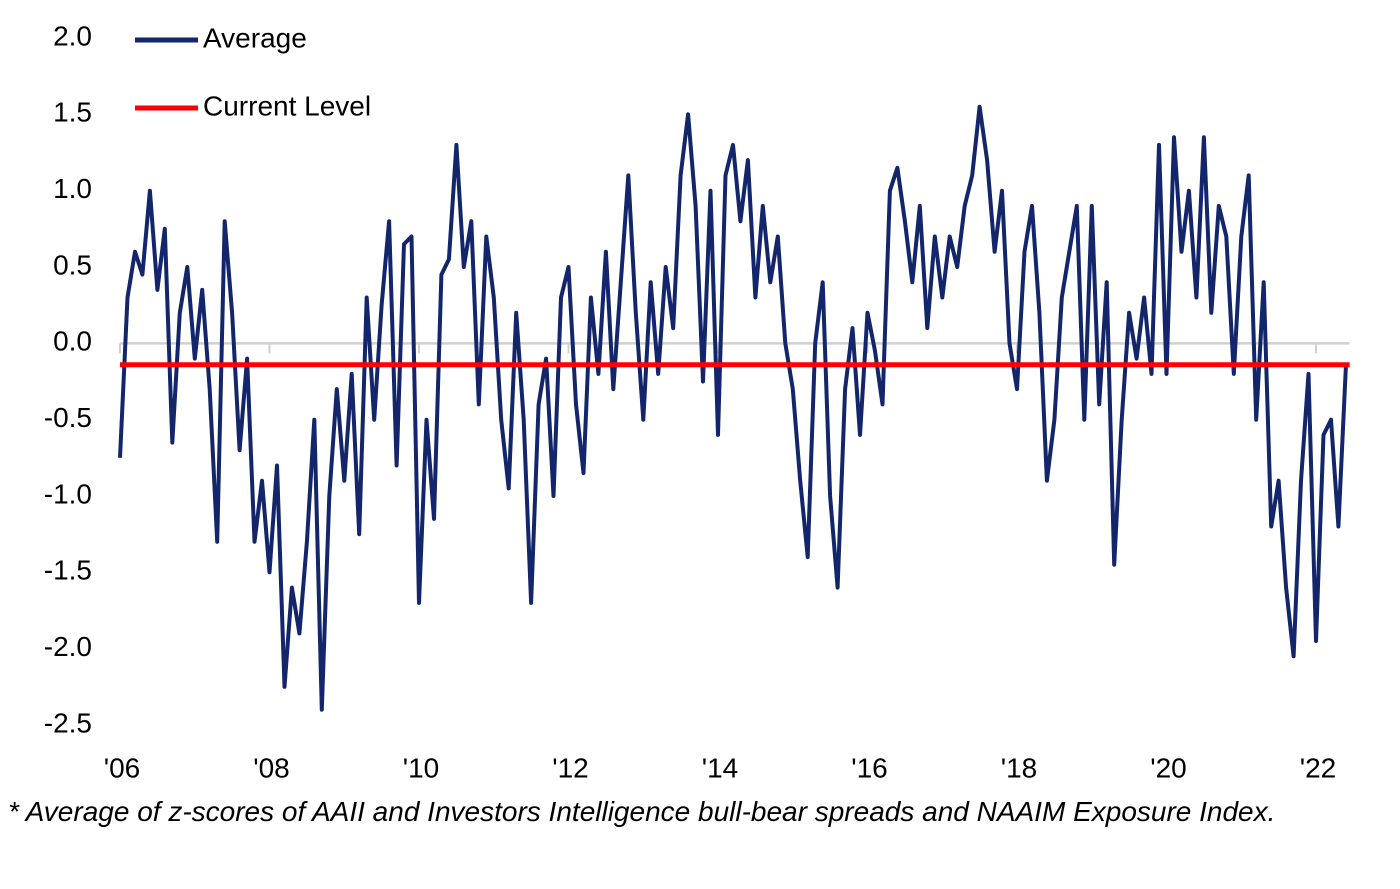 Image resolution: width=1400 pixels, height=889 pixels. I want to click on x-tick-label: '10, so click(421, 767).